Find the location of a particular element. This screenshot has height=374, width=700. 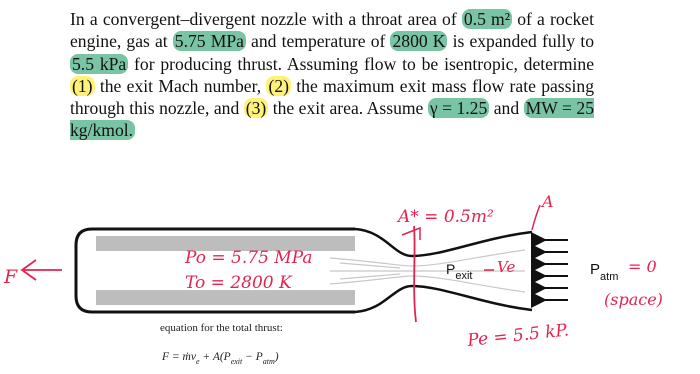

equation-part: ) is located at coordinates (276, 357).